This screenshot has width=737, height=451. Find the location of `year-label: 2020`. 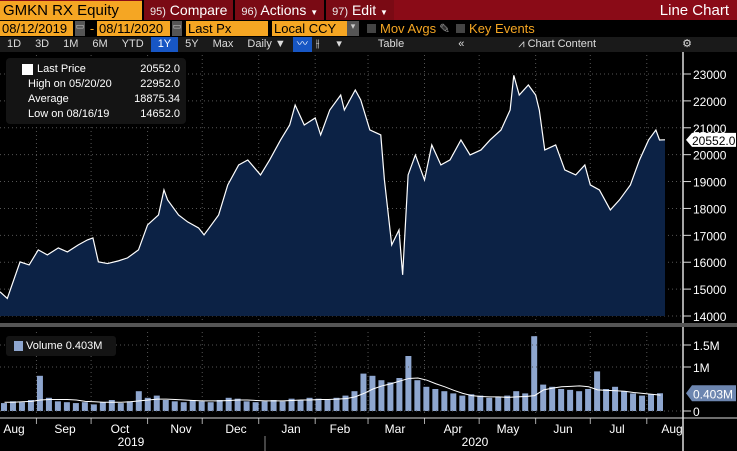

year-label: 2020 is located at coordinates (475, 442).